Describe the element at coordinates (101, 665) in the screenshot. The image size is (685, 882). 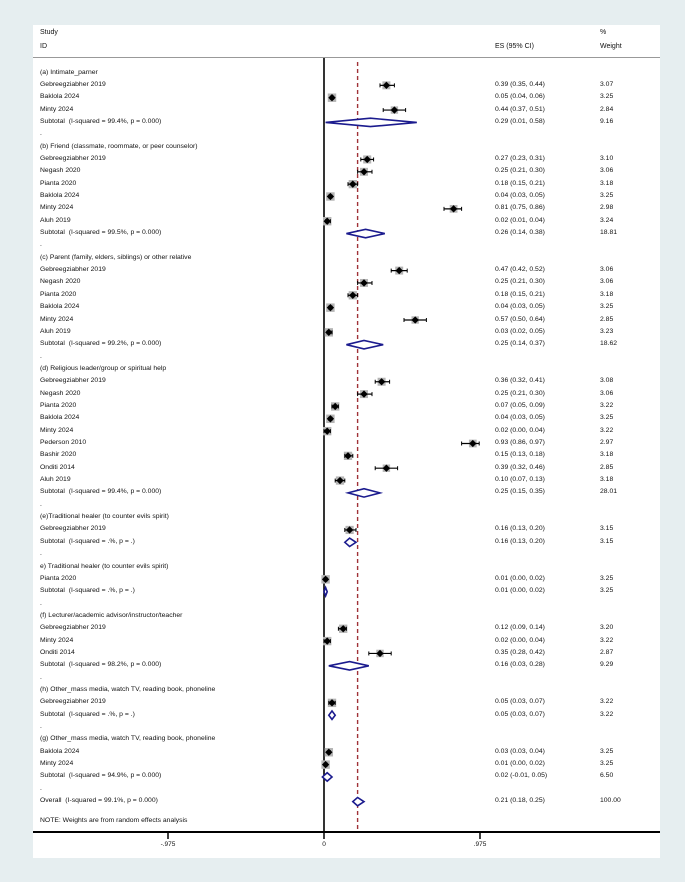
I see `subtotal-label: Subtotal (I-squared = 98.2%, p = 0.000)` at that location.